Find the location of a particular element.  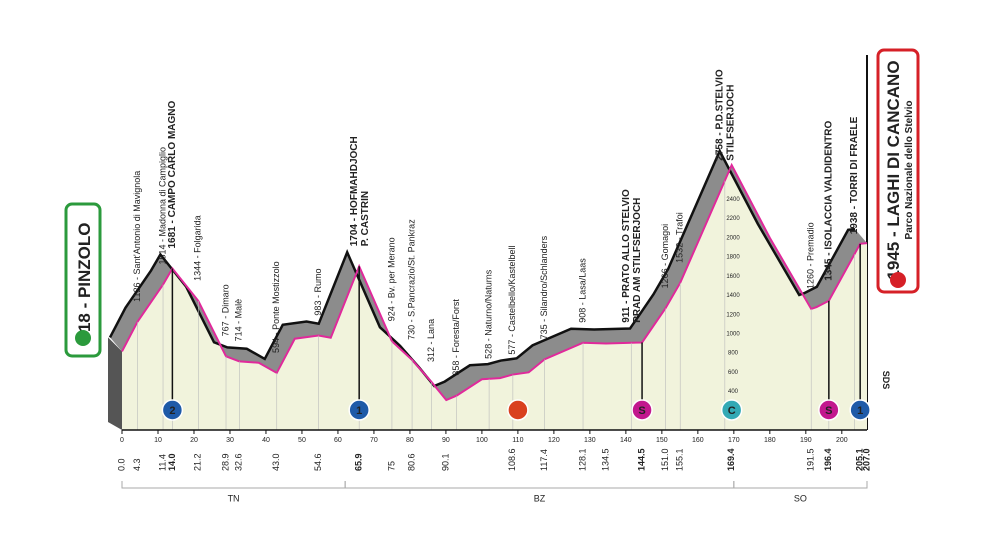

km-label: 117.4 is located at coordinates (544, 460).